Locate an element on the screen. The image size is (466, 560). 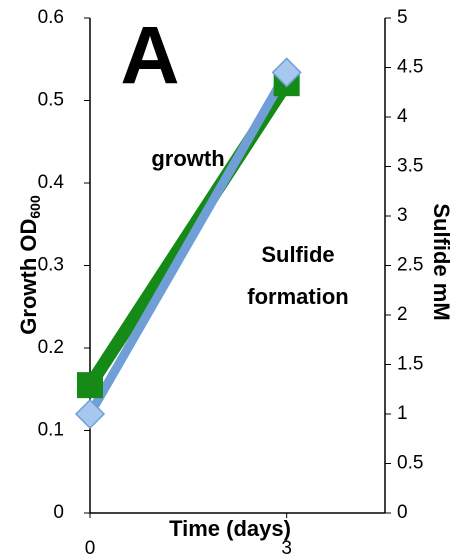
y2-tick-label: 5 is located at coordinates (402, 17).